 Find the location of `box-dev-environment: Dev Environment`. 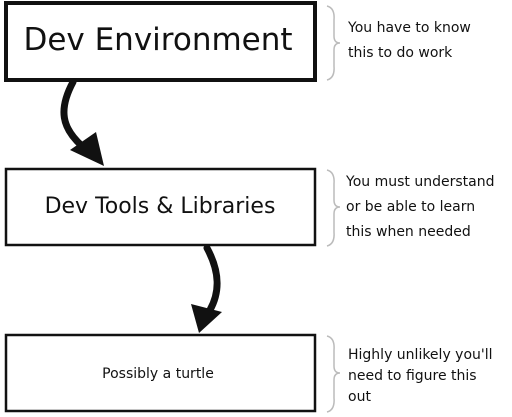

box-dev-environment: Dev Environment is located at coordinates (160, 41).